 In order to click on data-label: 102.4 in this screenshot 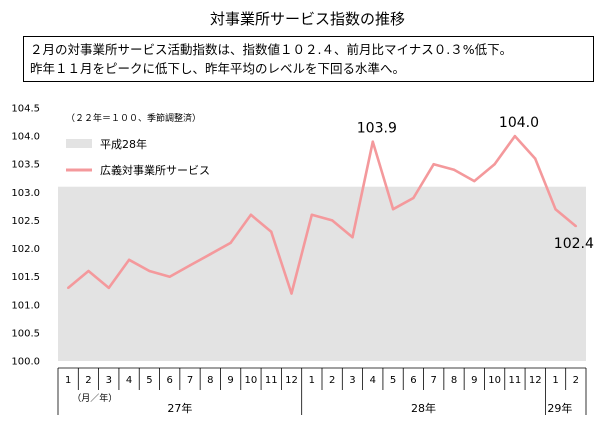, I will do `click(574, 244)`.